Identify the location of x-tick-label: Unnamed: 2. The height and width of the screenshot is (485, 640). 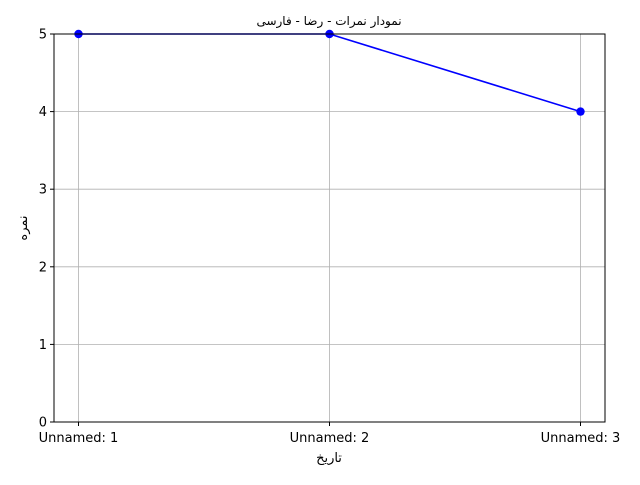
(330, 438).